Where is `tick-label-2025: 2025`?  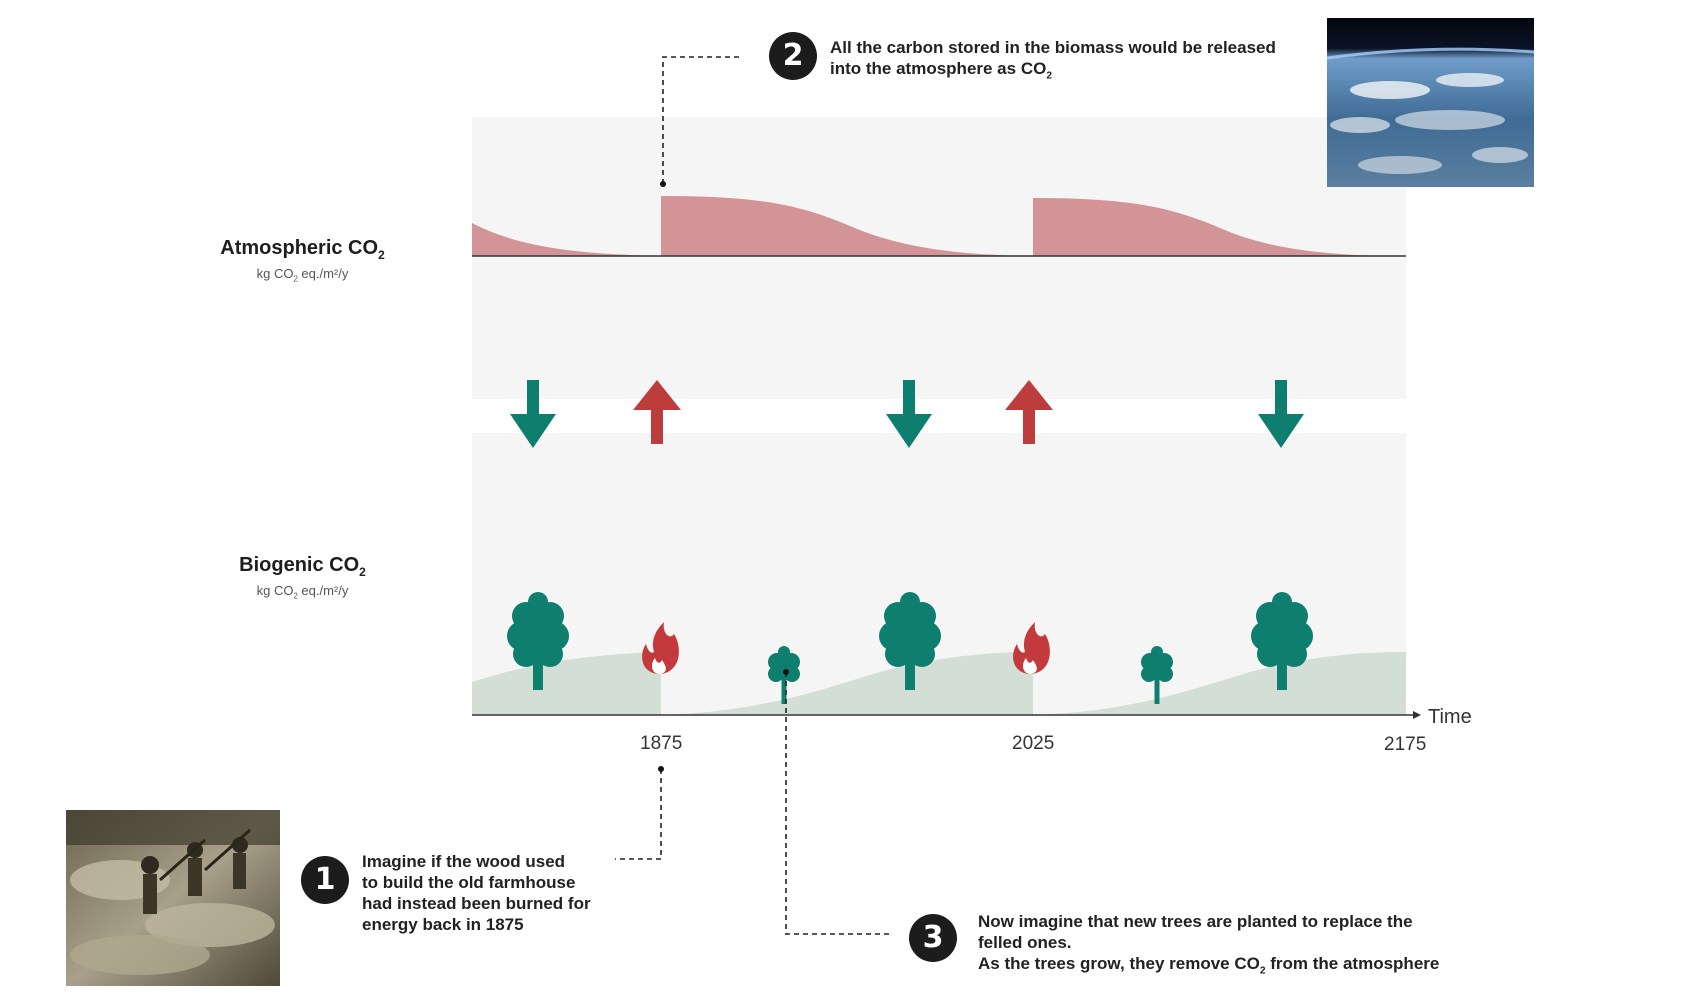
tick-label-2025: 2025 is located at coordinates (1033, 743).